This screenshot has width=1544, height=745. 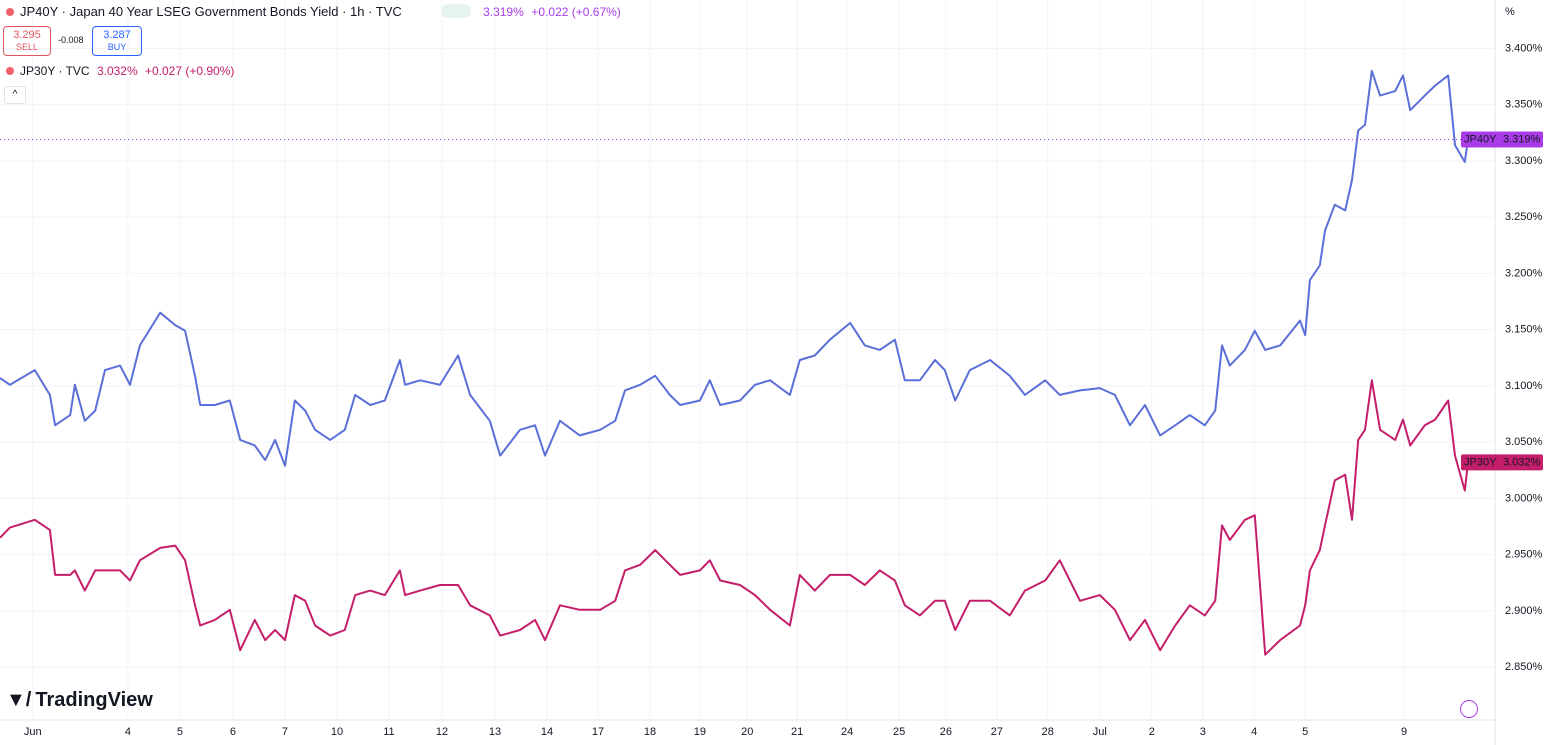 I want to click on y-tick-label: 3.350%, so click(x=1524, y=105).